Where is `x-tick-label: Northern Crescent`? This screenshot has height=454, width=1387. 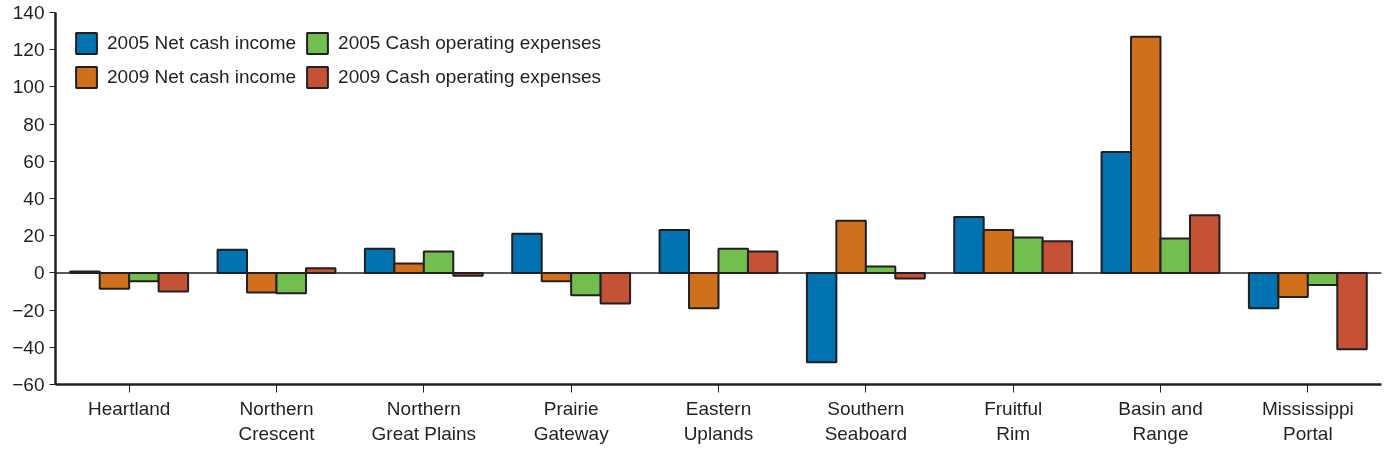
x-tick-label: Northern Crescent is located at coordinates (277, 420).